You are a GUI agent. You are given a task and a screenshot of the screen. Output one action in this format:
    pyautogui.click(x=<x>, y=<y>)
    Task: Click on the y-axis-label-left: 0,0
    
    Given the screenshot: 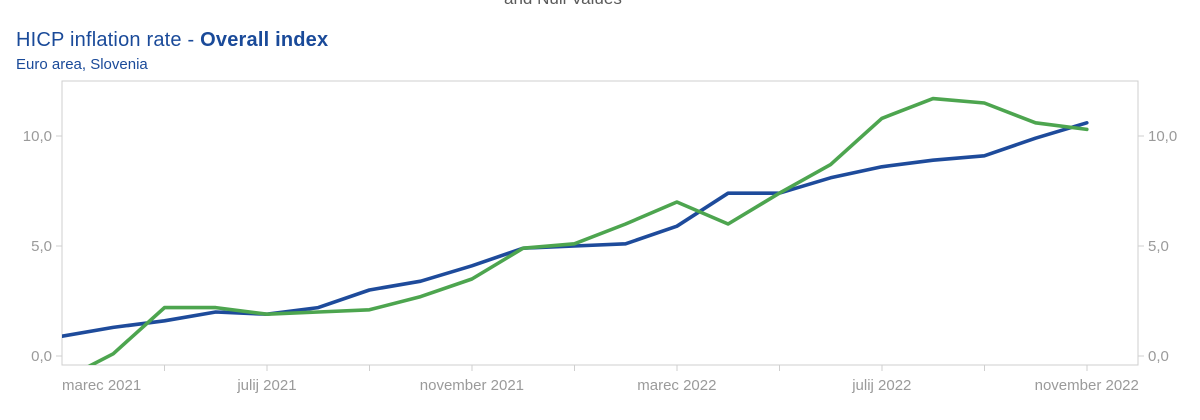 What is the action you would take?
    pyautogui.click(x=41, y=356)
    